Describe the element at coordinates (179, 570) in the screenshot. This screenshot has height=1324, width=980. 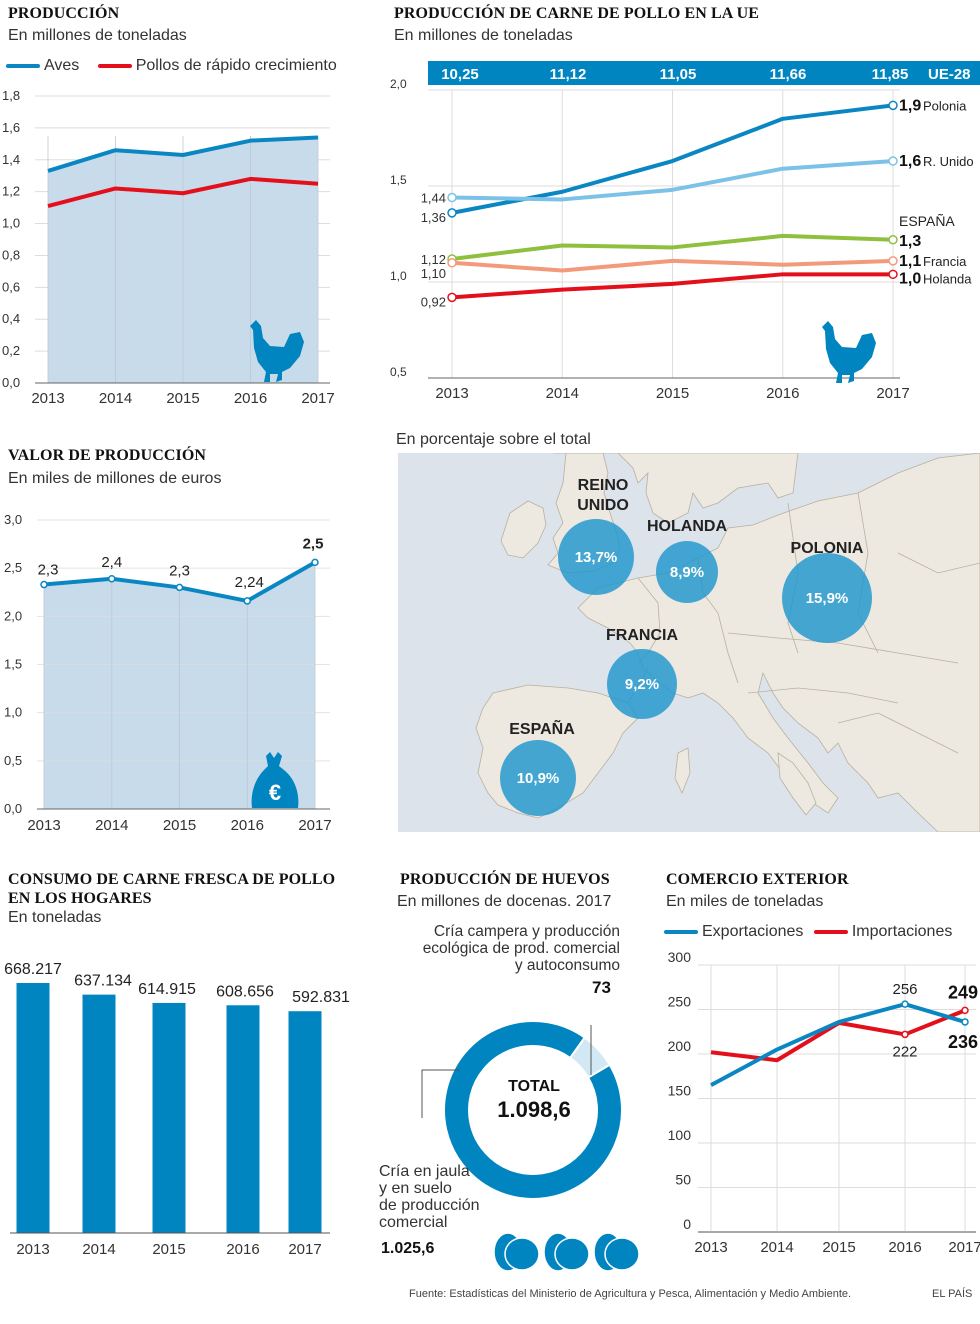
I see `data-label: 2,3` at that location.